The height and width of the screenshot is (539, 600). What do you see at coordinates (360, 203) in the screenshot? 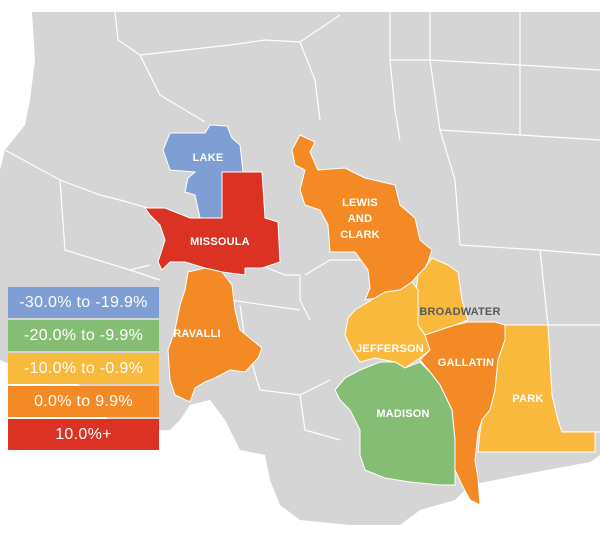
I see `label-lewis: LEWIS` at bounding box center [360, 203].